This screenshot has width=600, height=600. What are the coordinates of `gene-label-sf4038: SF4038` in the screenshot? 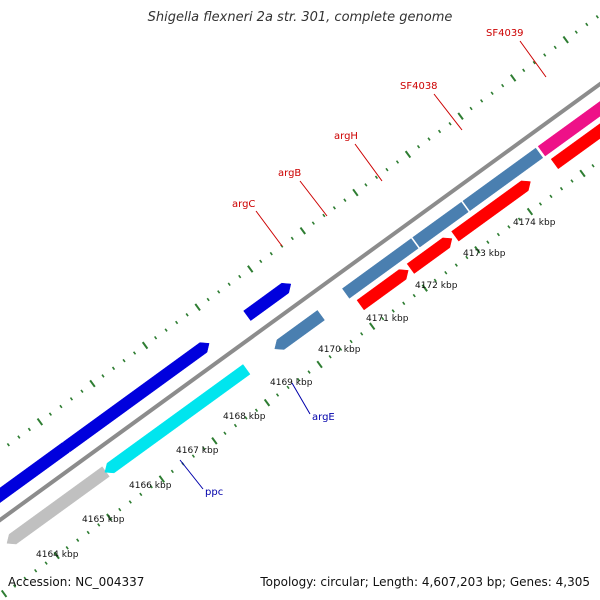 It's located at (419, 86).